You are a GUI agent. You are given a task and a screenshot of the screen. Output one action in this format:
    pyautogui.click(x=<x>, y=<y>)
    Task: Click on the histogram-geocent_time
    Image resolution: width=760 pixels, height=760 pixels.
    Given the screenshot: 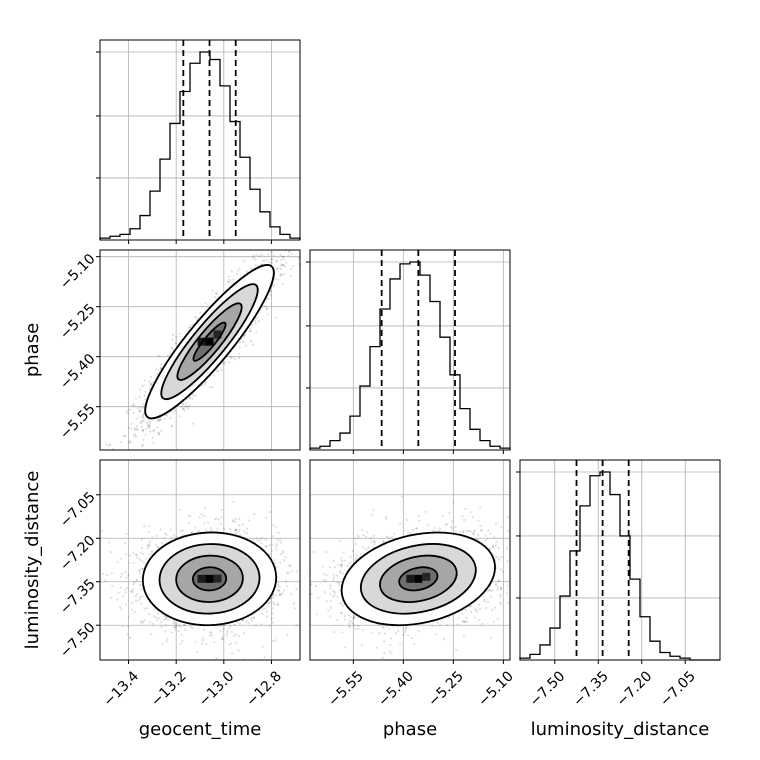 What is the action you would take?
    pyautogui.click(x=200, y=145)
    